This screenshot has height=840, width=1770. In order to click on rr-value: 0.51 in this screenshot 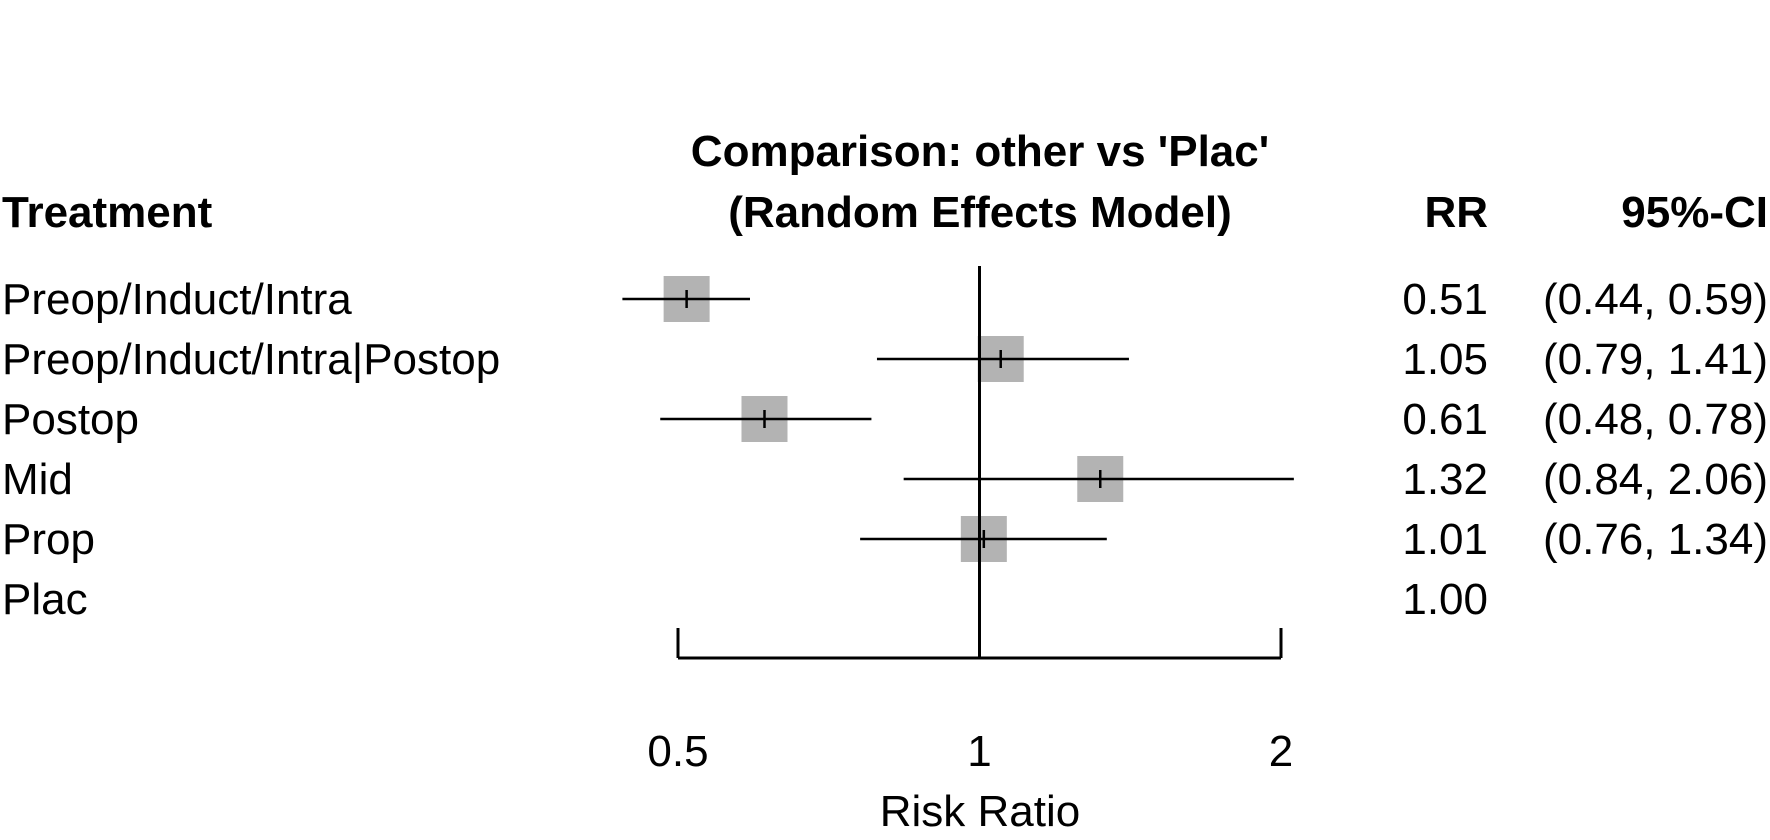, I will do `click(1445, 299)`.